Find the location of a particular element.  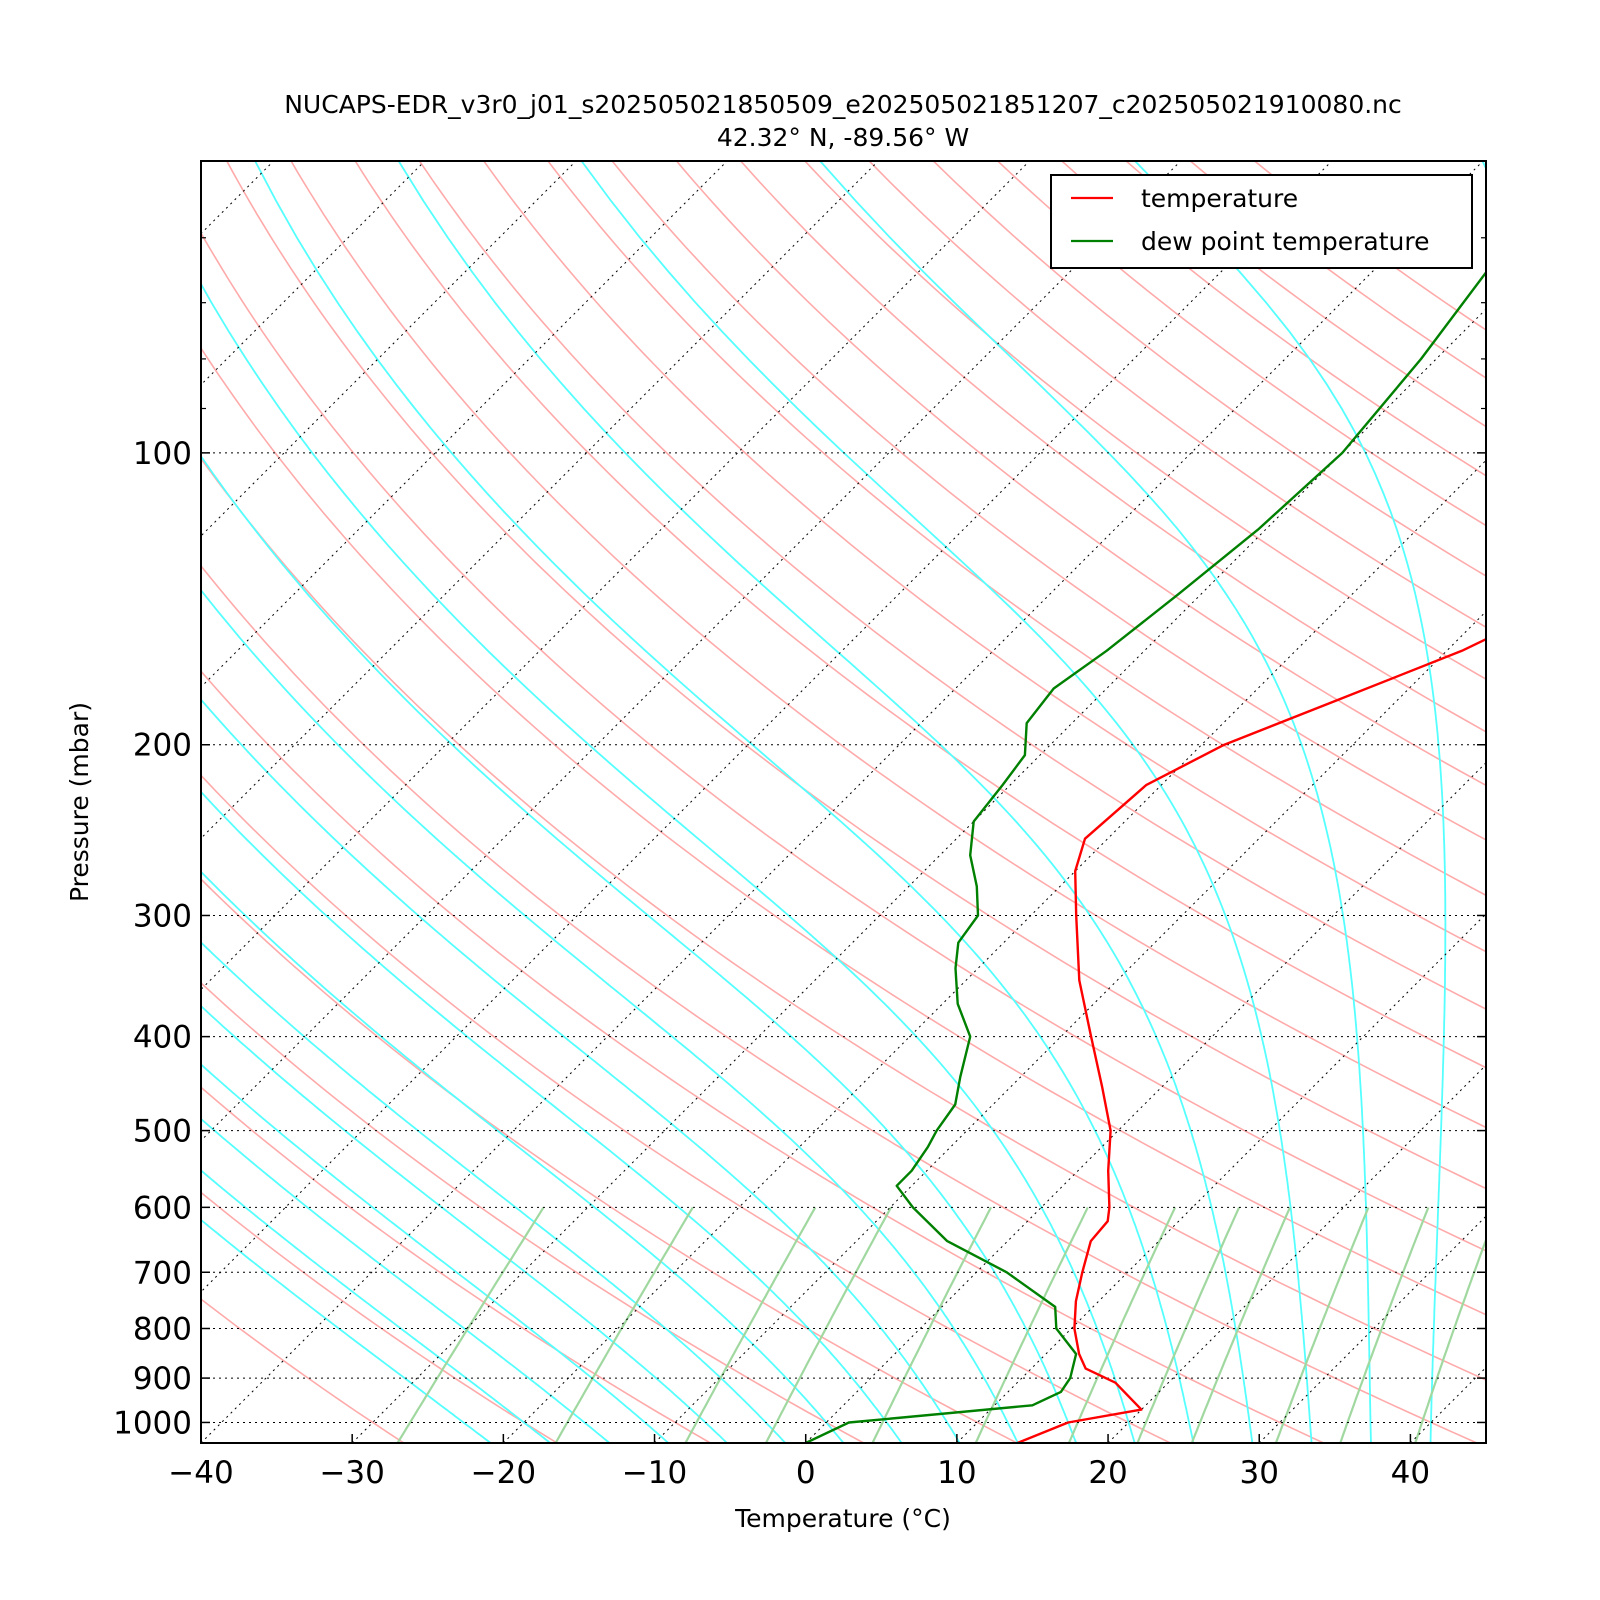

chart-subtitle: 42.32° N, -89.56° W is located at coordinates (843, 137).